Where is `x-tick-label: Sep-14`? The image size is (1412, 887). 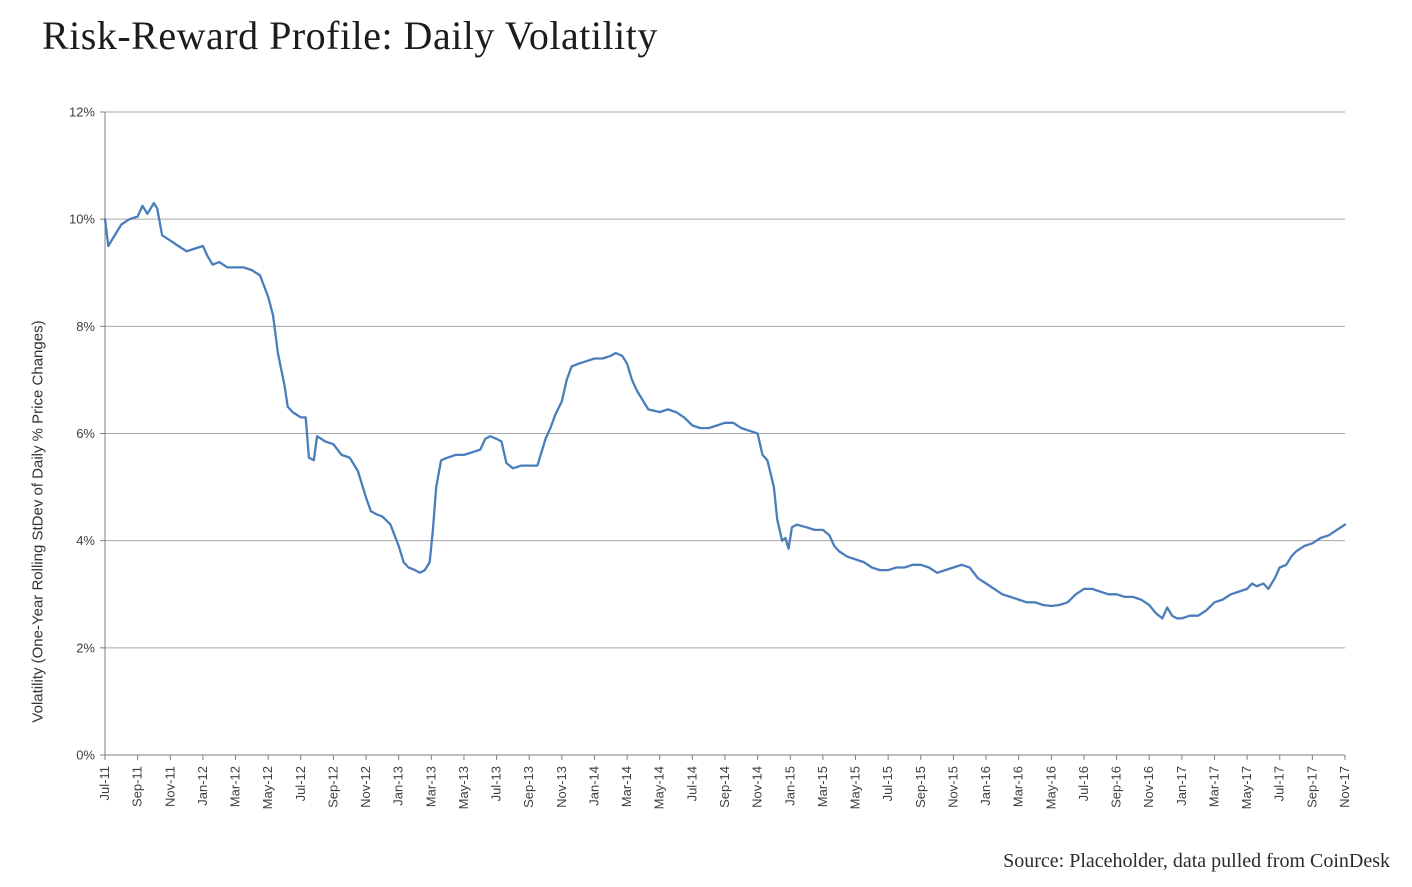 x-tick-label: Sep-14 is located at coordinates (724, 787).